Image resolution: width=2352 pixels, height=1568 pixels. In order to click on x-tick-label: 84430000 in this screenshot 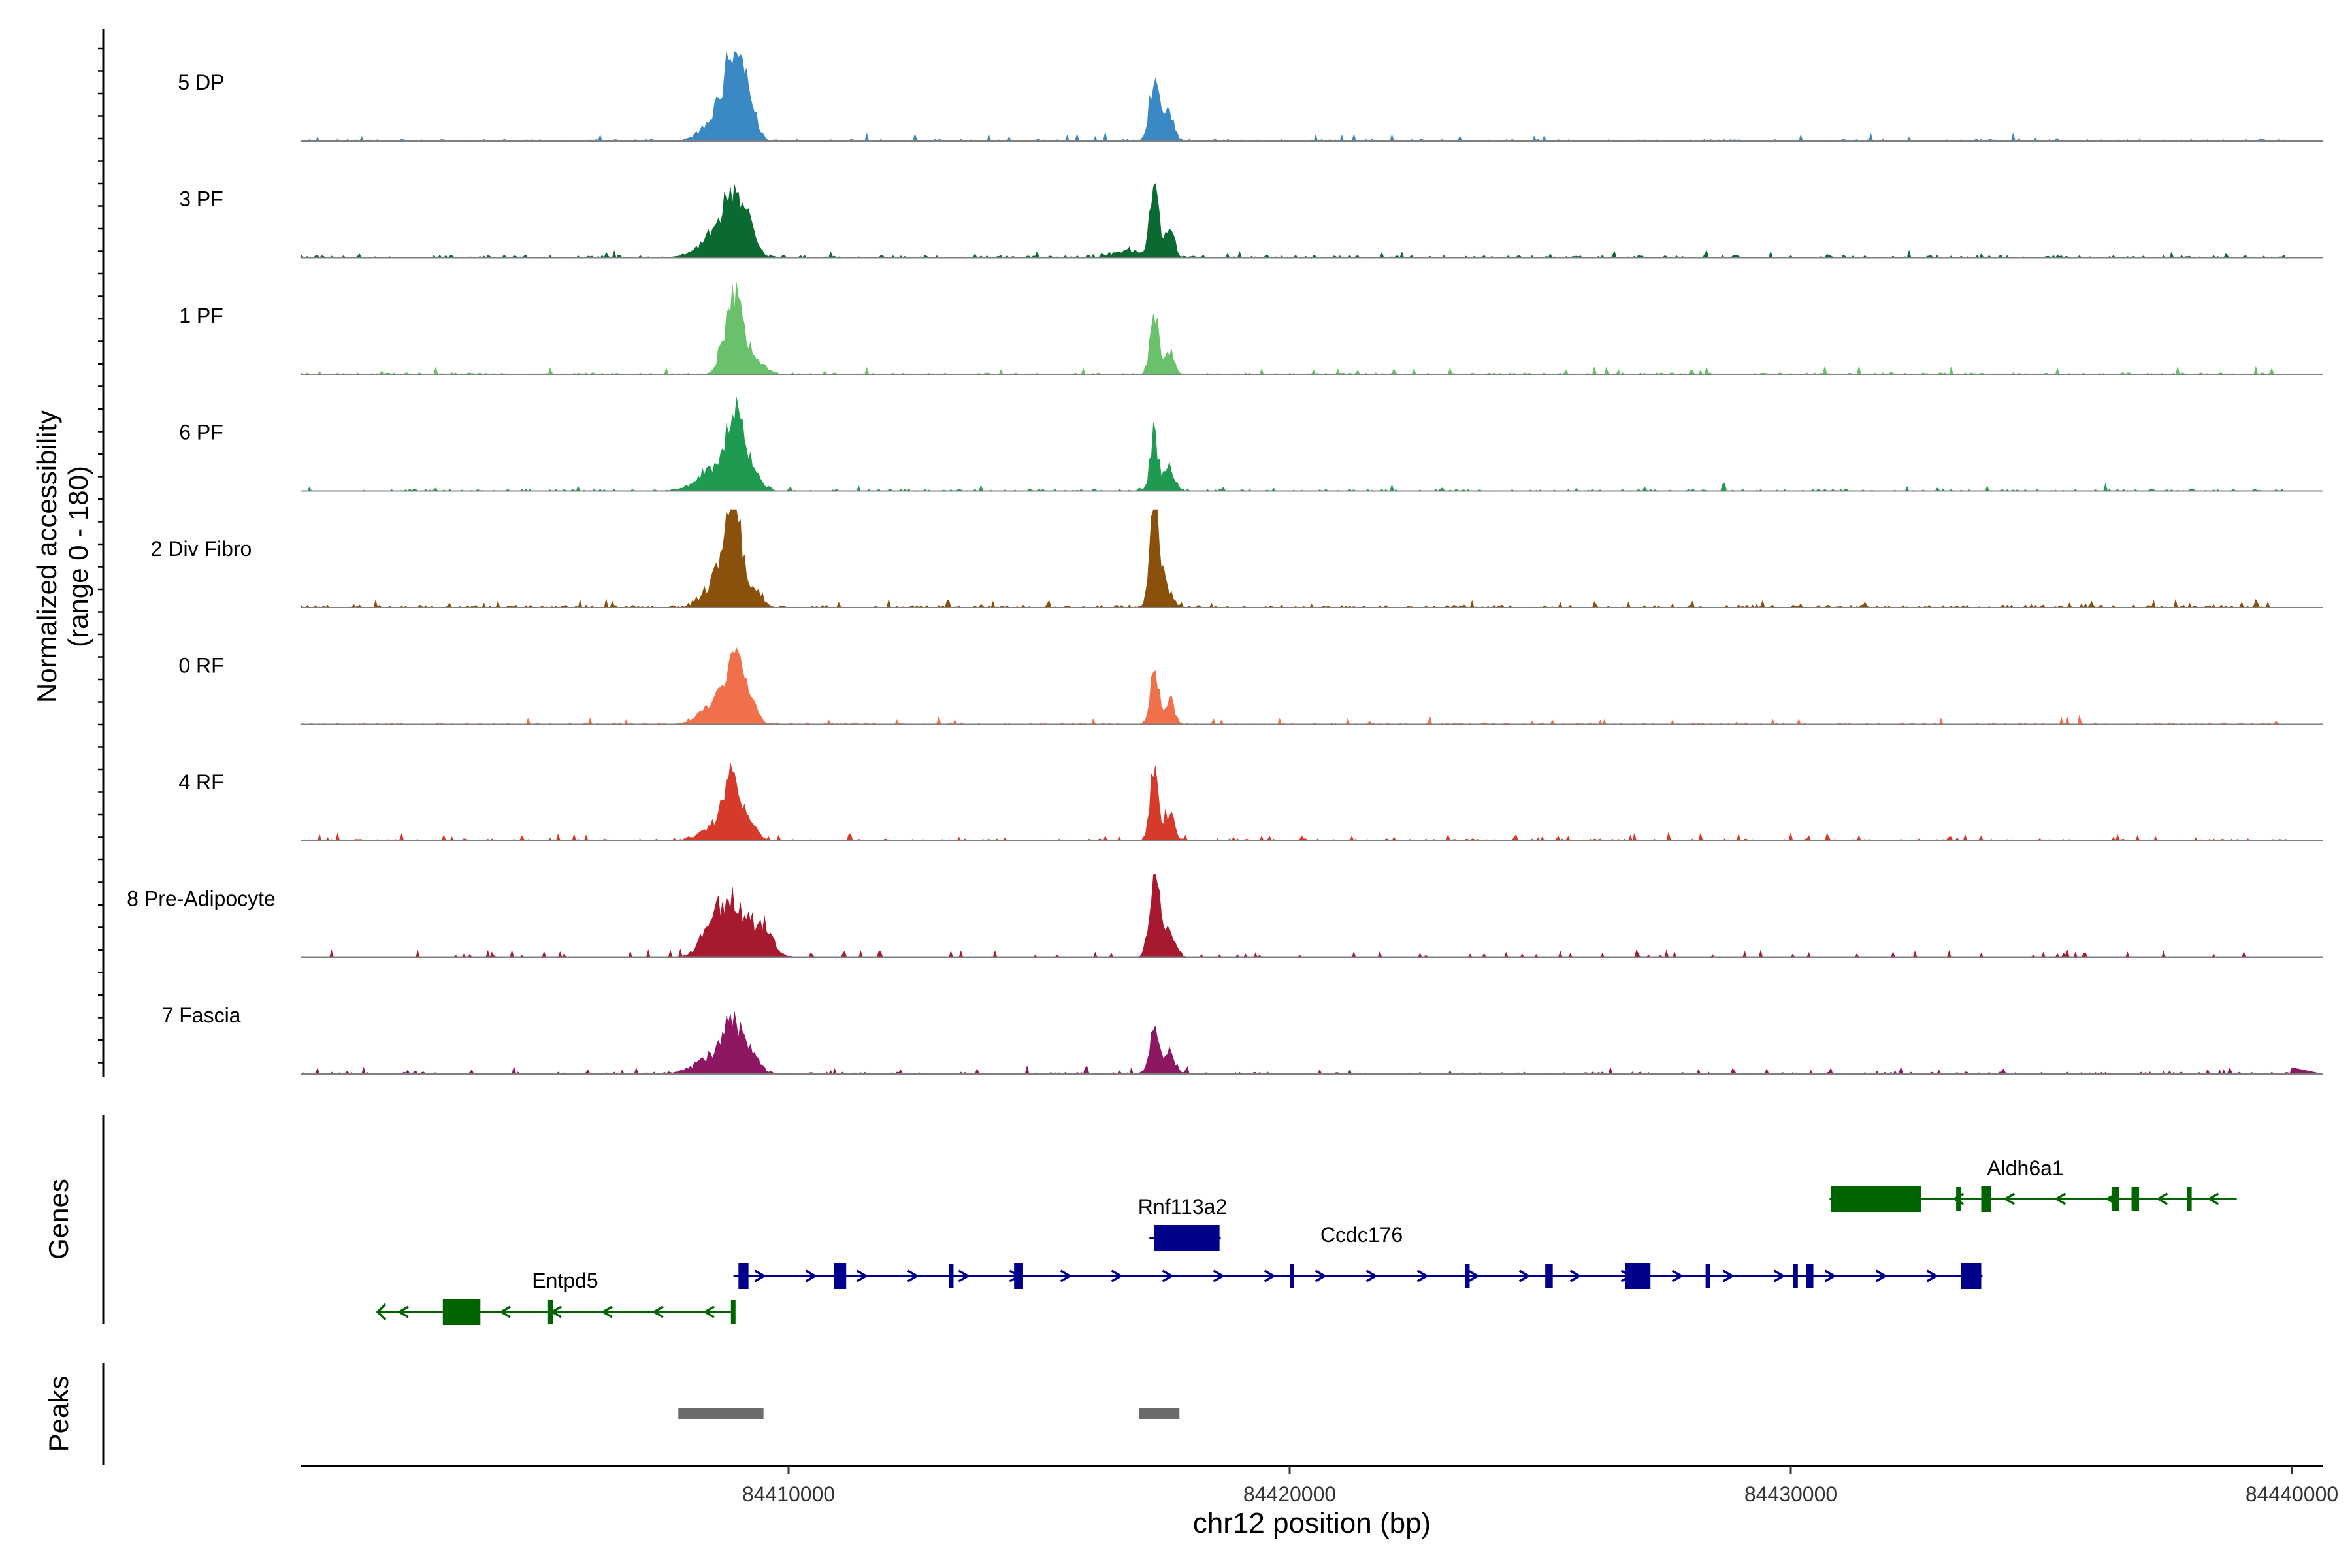, I will do `click(1790, 1494)`.